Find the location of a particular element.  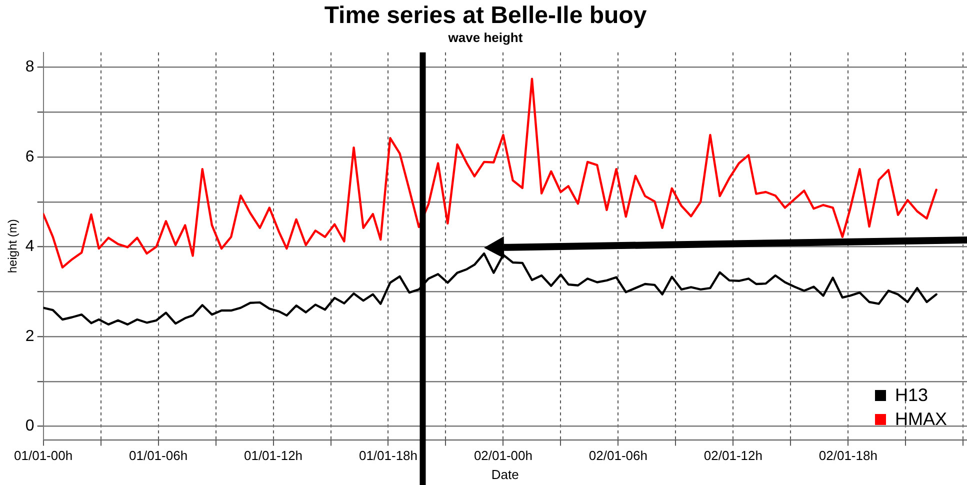

legend-label: HMAX is located at coordinates (921, 419).